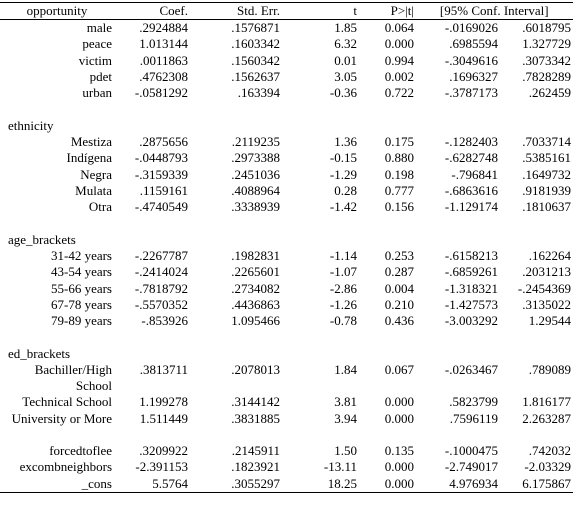  What do you see at coordinates (345, 418) in the screenshot?
I see `t-stat-cell: 3.94` at bounding box center [345, 418].